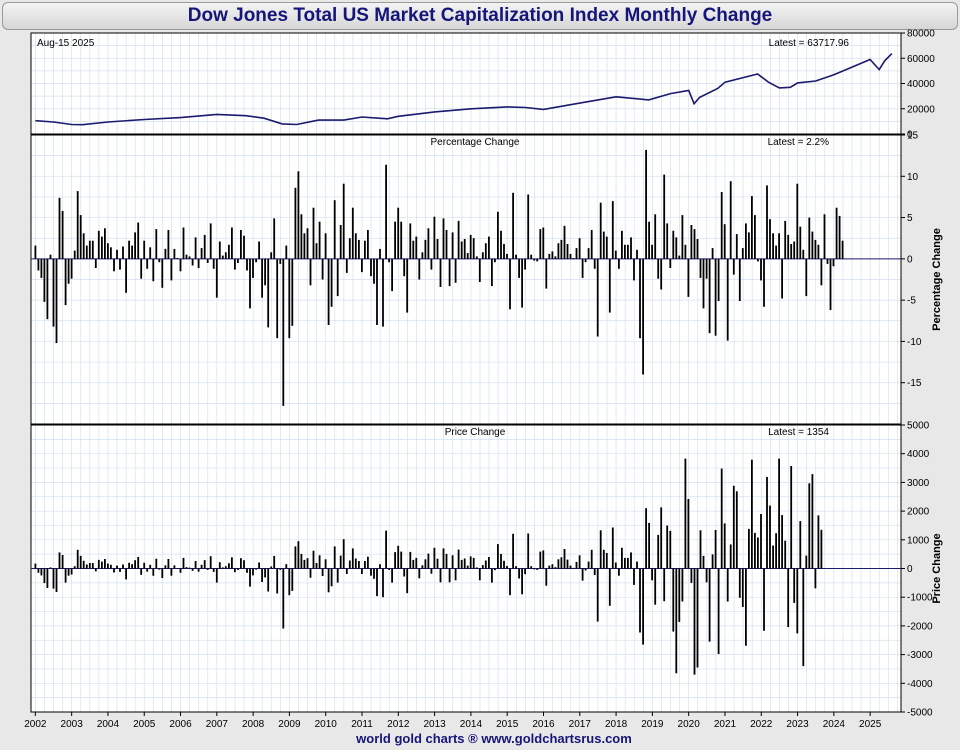 Image resolution: width=960 pixels, height=750 pixels. Describe the element at coordinates (918, 454) in the screenshot. I see `y-tick-label: 4000` at that location.